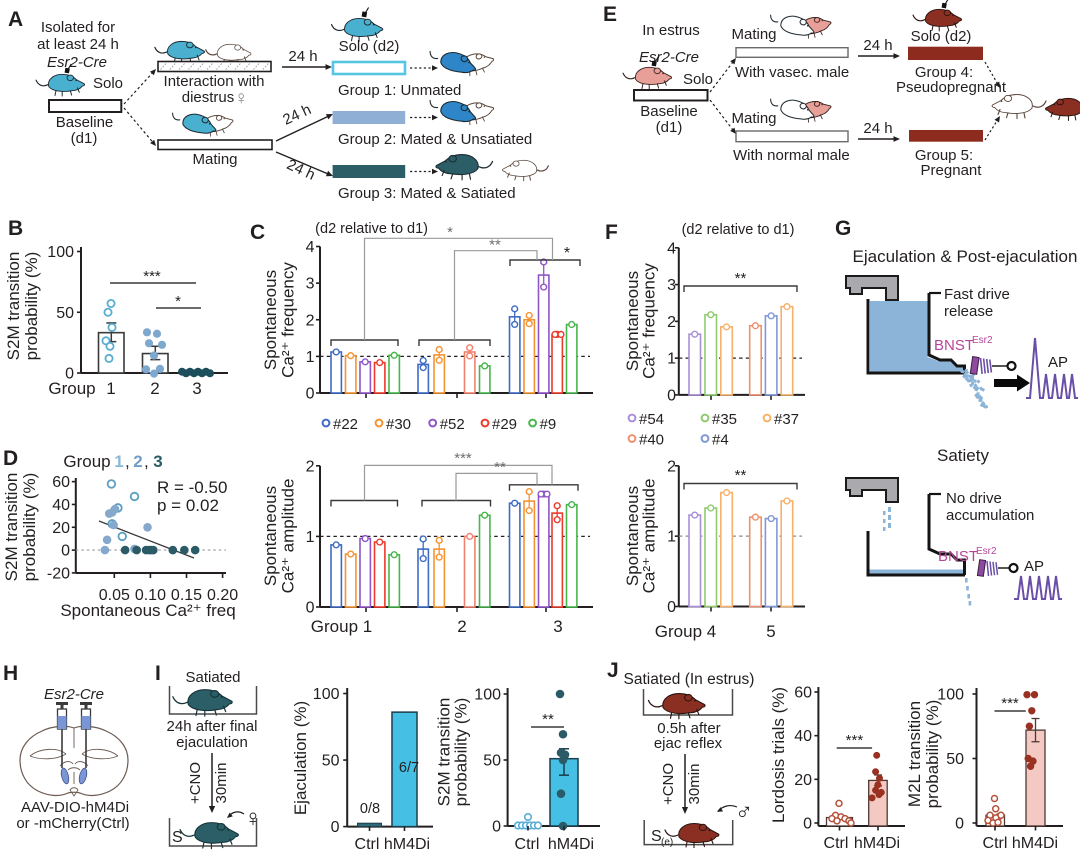 The height and width of the screenshot is (856, 1080). What do you see at coordinates (74, 694) in the screenshot?
I see `svg-text: Esr2-Cre` at bounding box center [74, 694].